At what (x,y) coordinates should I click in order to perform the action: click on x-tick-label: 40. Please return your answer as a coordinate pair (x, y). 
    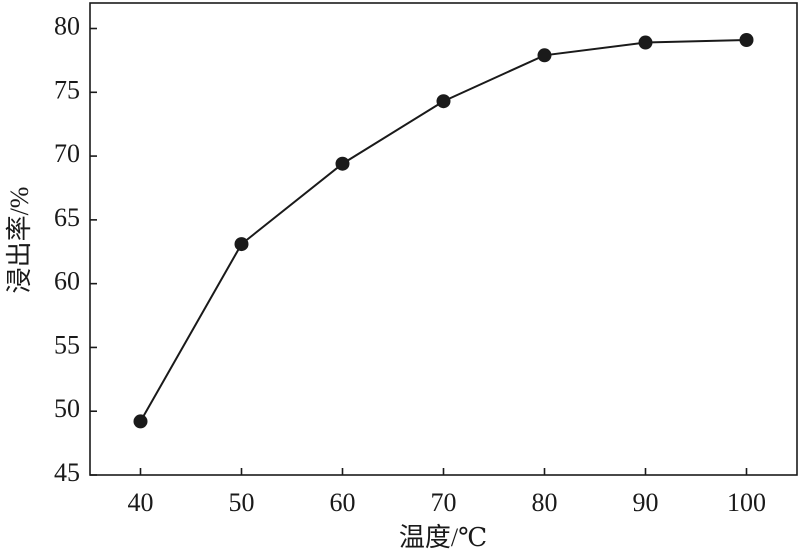
    Looking at the image, I should click on (141, 502).